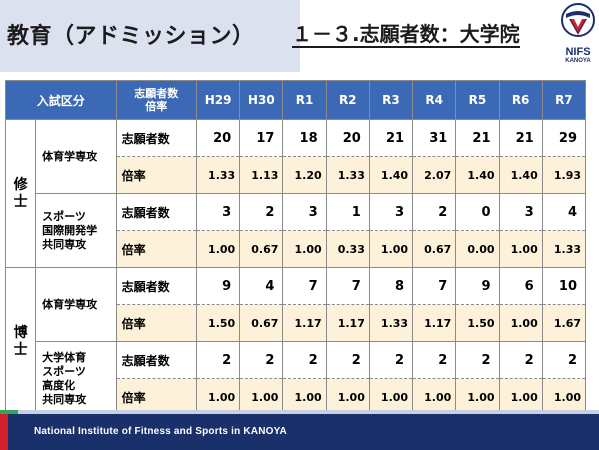 The width and height of the screenshot is (599, 450). I want to click on ratio-cell: 0.33, so click(347, 249).